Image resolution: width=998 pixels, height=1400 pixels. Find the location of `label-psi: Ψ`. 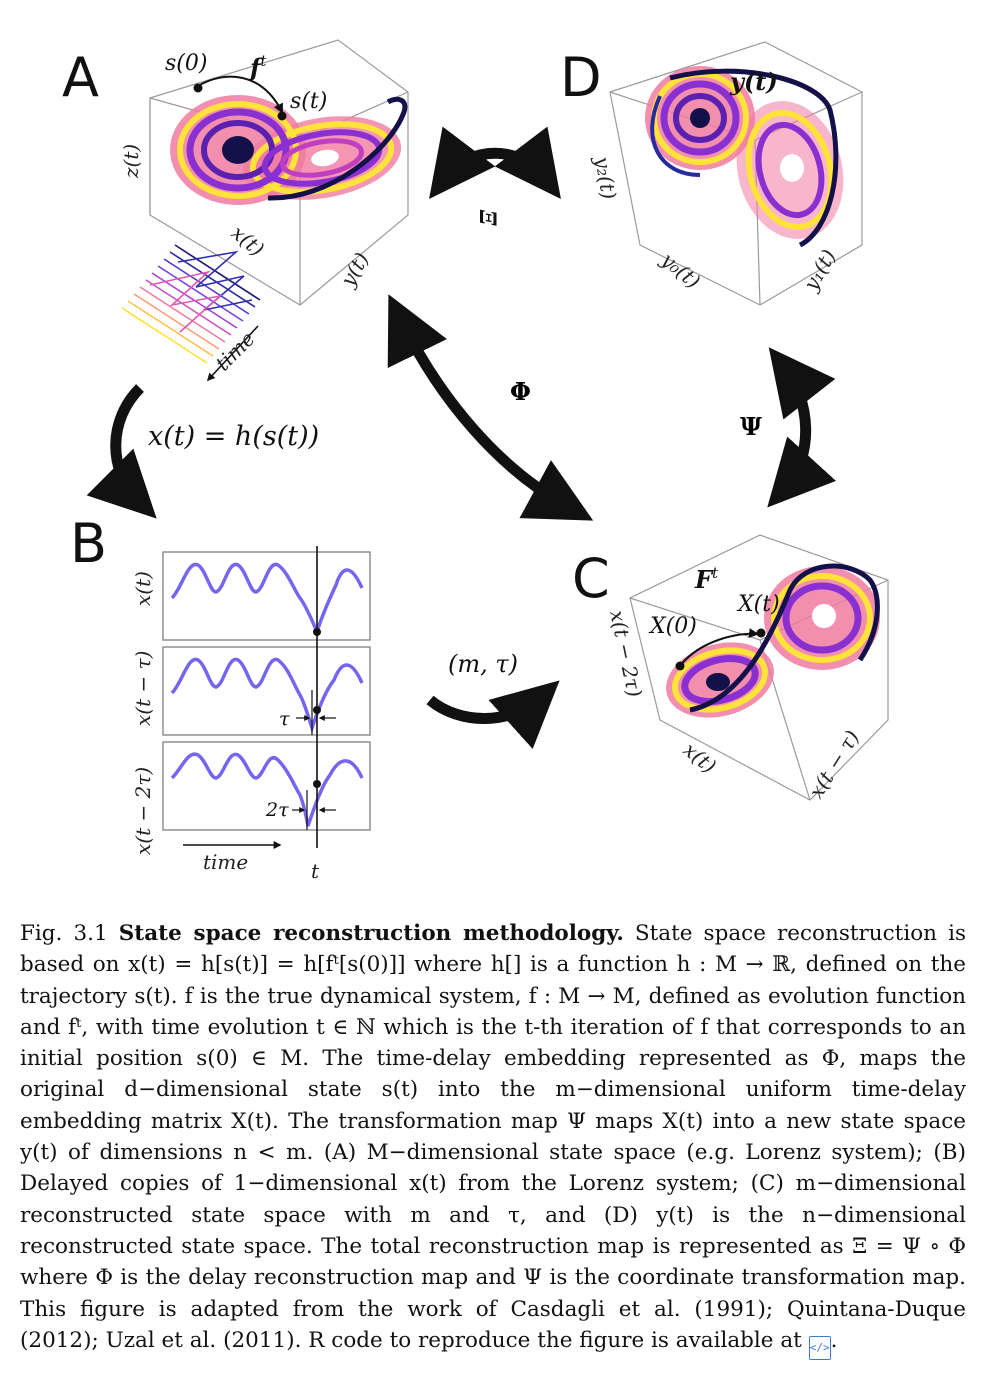

label-psi: Ψ is located at coordinates (751, 426).